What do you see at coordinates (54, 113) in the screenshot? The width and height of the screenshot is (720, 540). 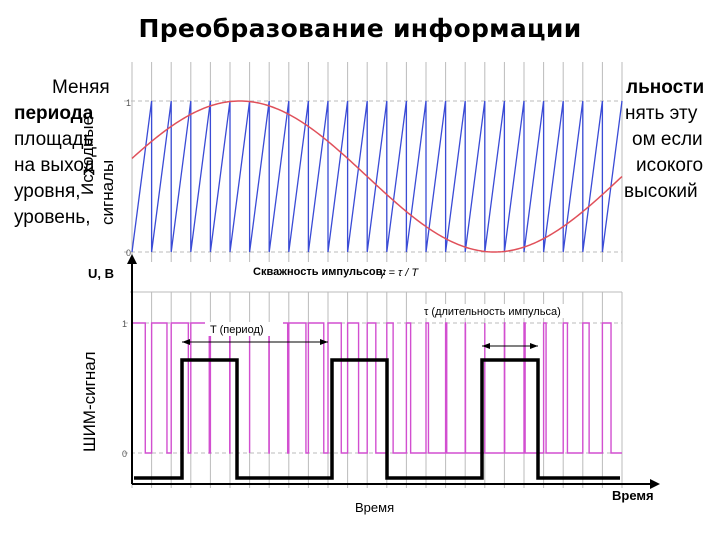 I see `paragraph-line-2-left: периода` at bounding box center [54, 113].